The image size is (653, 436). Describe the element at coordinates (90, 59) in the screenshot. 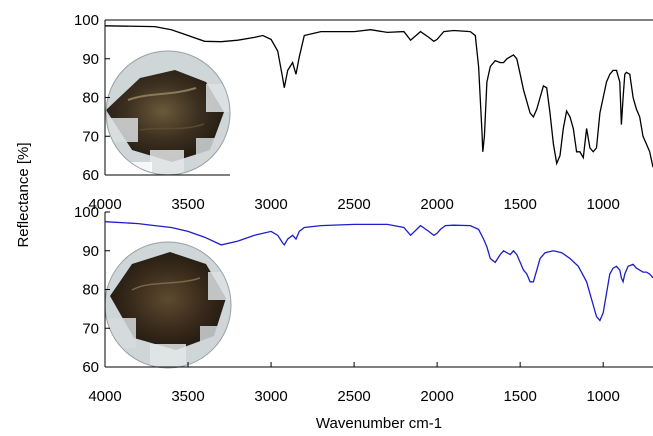

I see `top-y-tick-label: 90` at that location.